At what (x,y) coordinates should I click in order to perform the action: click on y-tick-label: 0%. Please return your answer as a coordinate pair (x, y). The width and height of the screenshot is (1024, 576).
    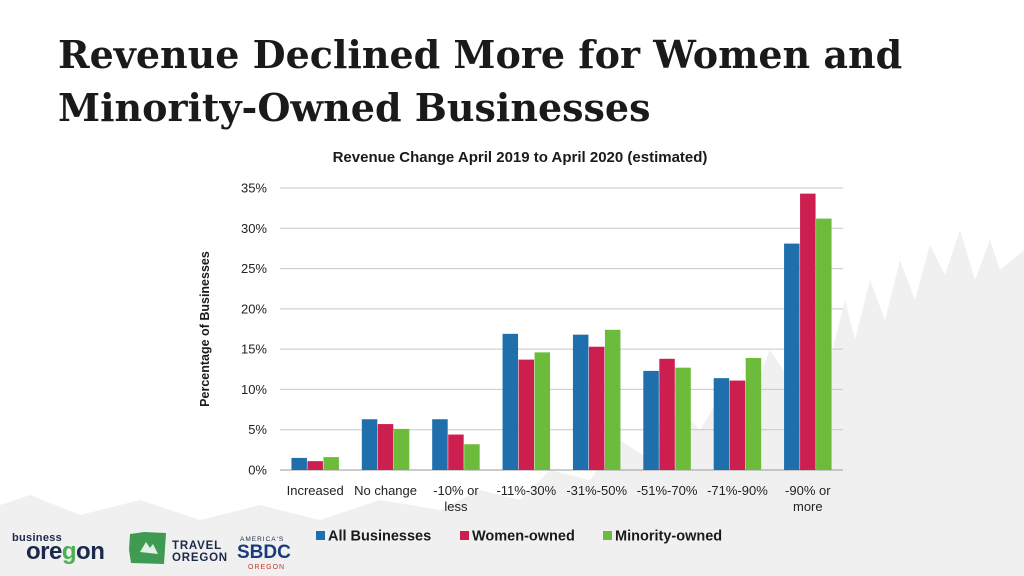
    Looking at the image, I should click on (257, 470).